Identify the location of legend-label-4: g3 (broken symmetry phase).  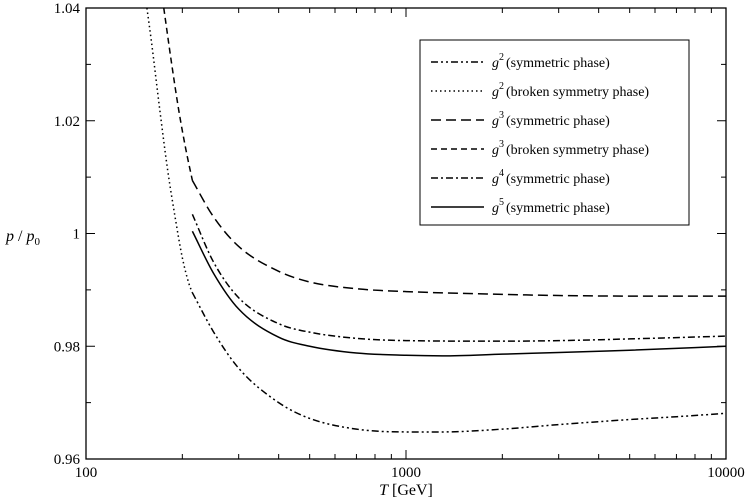
(570, 148).